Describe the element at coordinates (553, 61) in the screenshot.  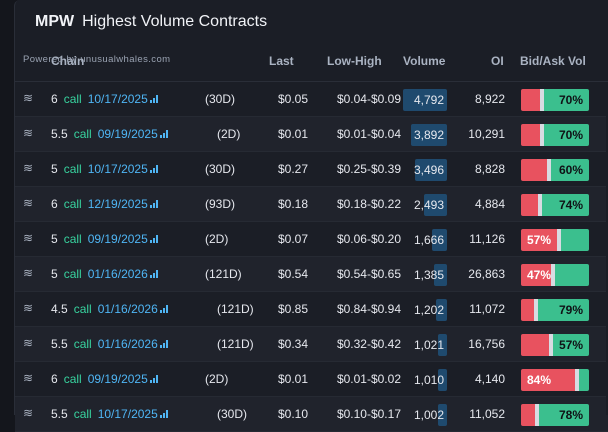
I see `col-bid-ask-vol: Bid/Ask Vol` at that location.